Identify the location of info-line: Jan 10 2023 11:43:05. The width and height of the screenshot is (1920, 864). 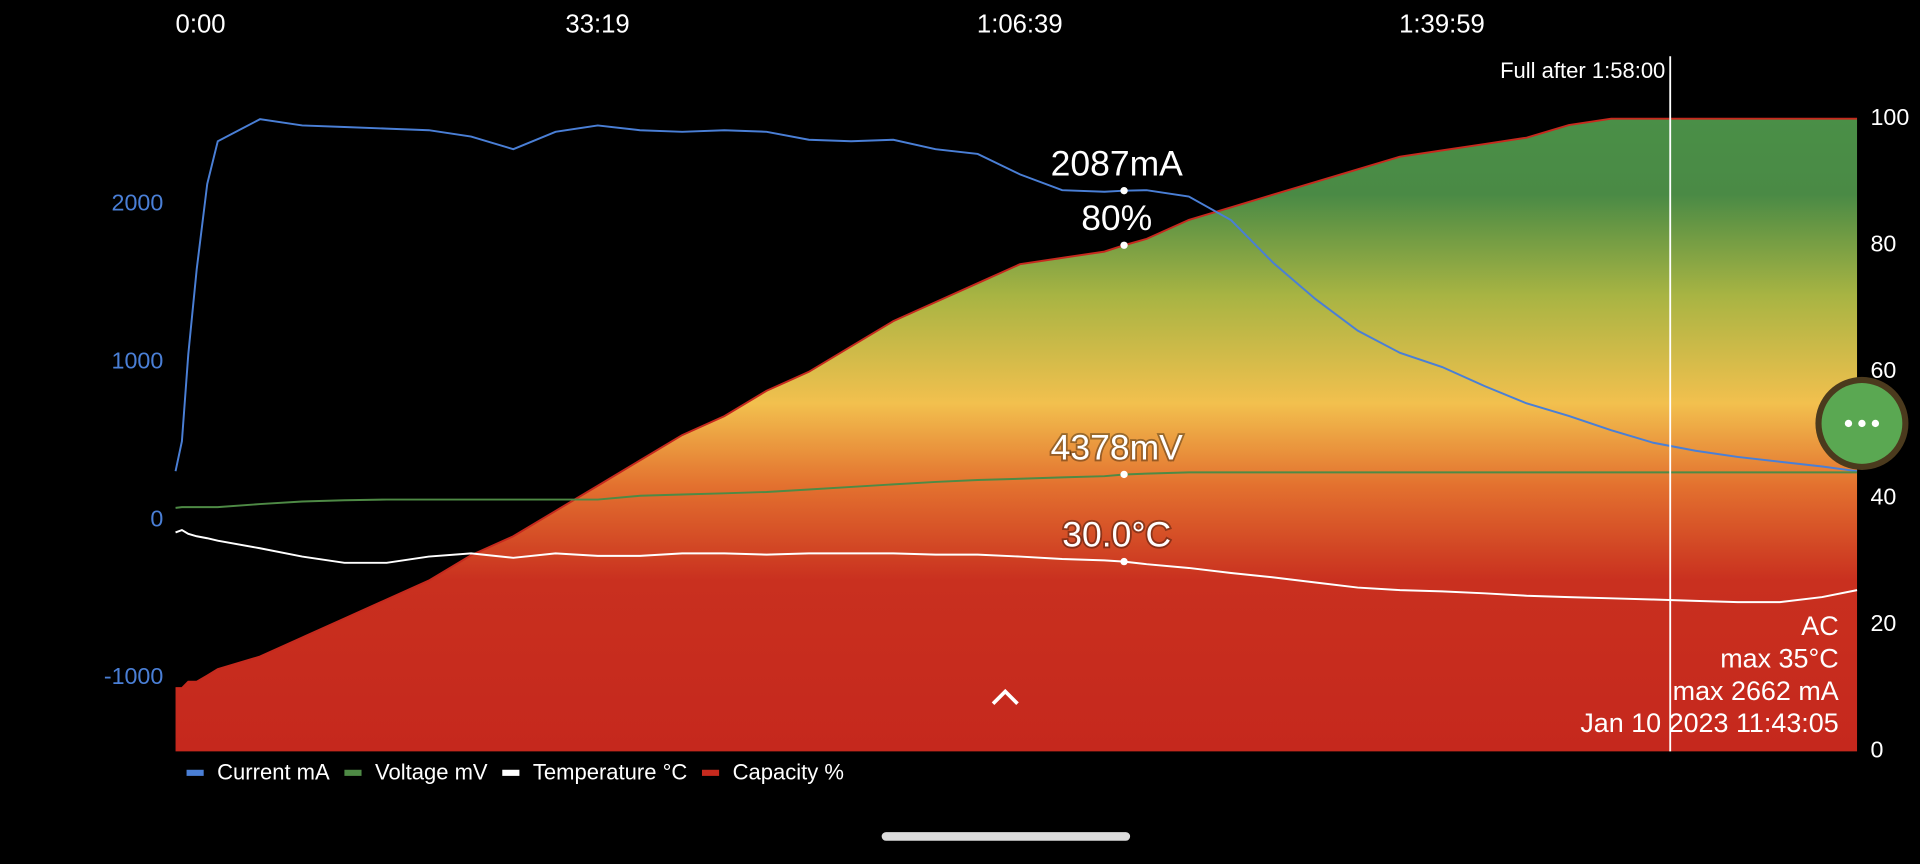
(1709, 723).